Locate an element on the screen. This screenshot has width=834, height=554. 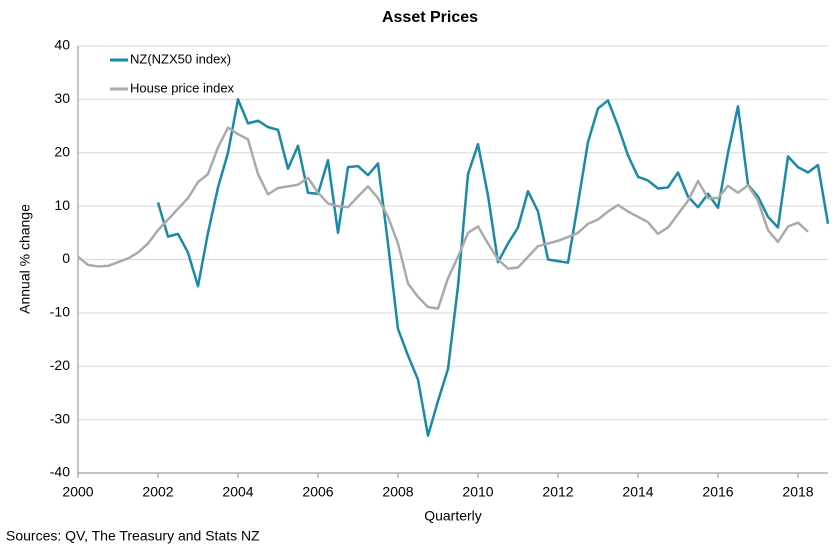
x-tick-label: 2004 is located at coordinates (237, 492).